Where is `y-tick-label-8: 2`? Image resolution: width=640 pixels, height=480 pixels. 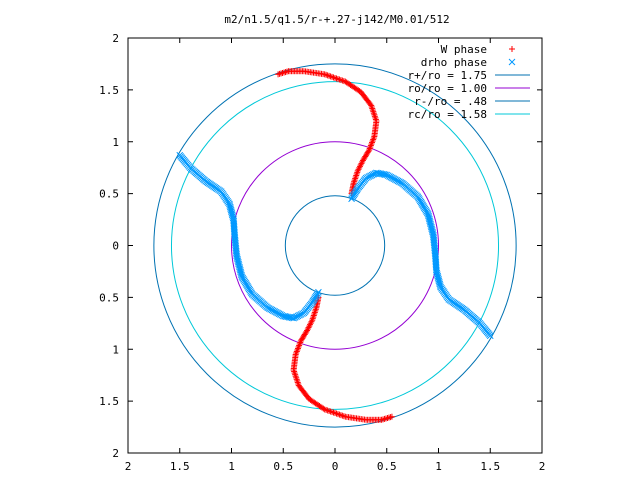
y-tick-label-8: 2 is located at coordinates (115, 453).